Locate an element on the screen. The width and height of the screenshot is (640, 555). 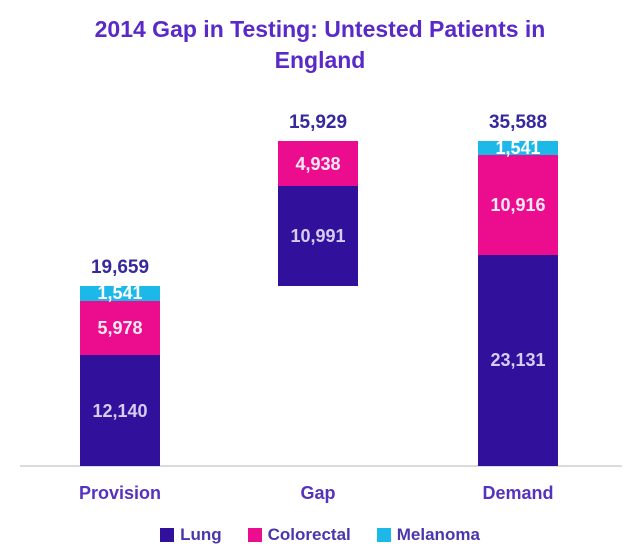
total-label-provision: 19,659 is located at coordinates (120, 268).